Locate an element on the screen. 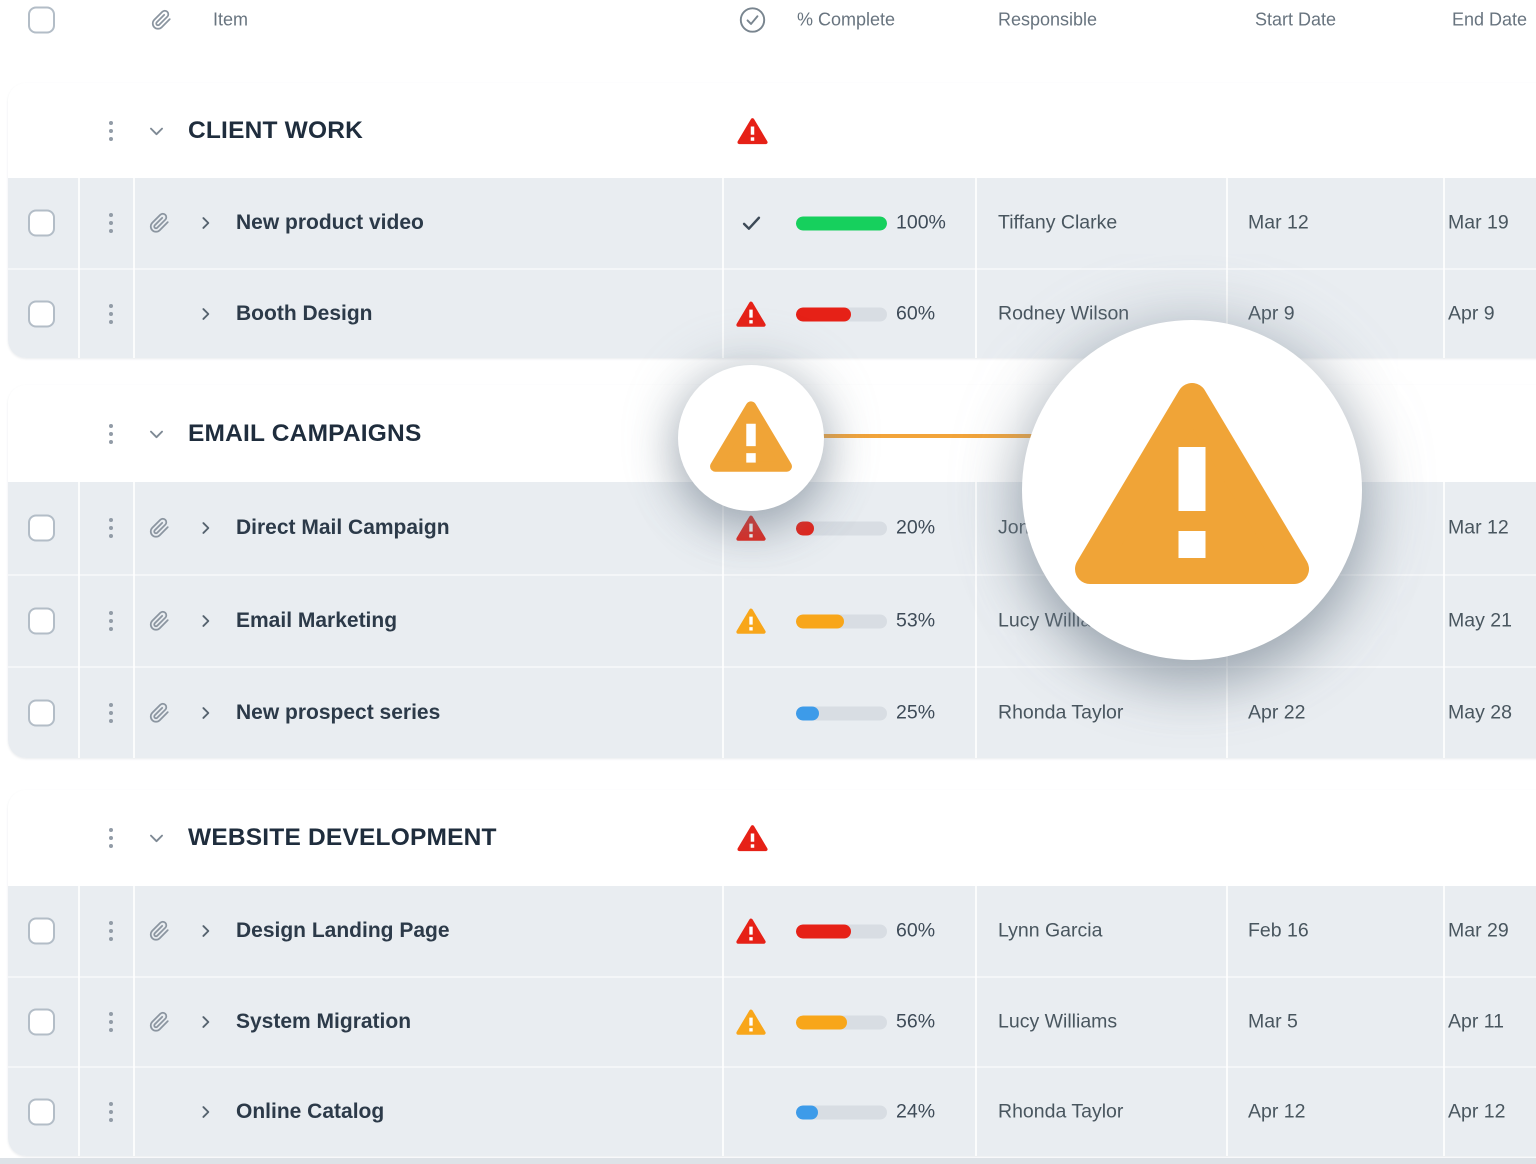 This screenshot has height=1164, width=1536. progress-cell: 24% is located at coordinates (865, 1112).